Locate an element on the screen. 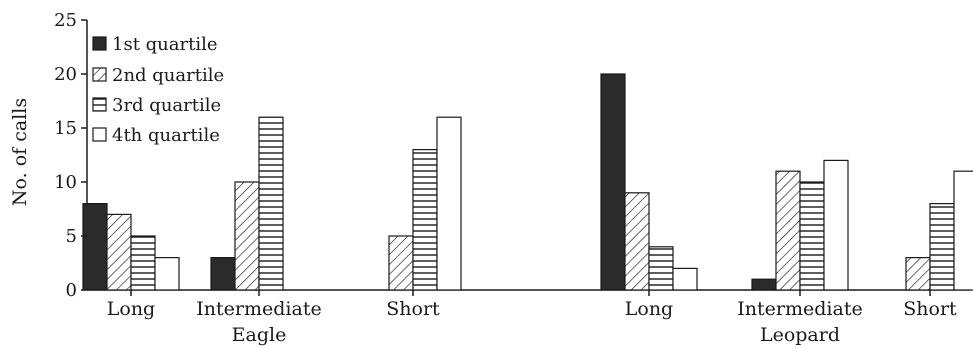 This screenshot has width=973, height=349. y-tick-label: 10 is located at coordinates (65, 182).